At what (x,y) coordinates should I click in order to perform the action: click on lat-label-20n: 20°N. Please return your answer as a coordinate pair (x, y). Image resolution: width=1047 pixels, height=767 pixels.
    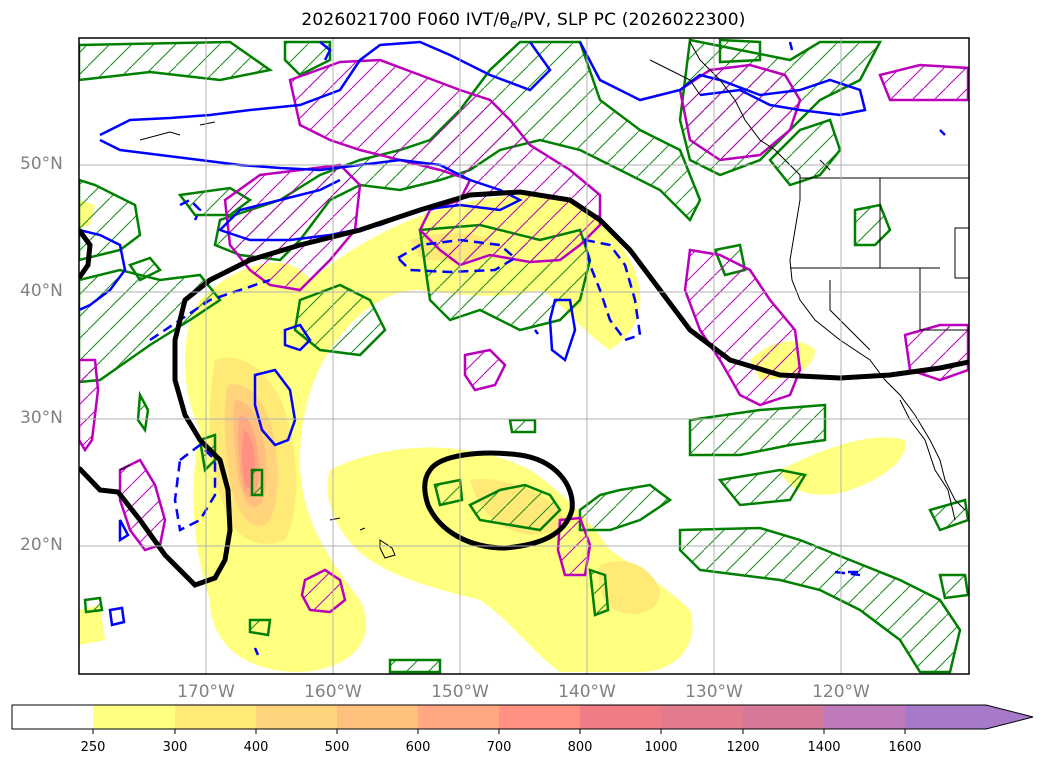
    Looking at the image, I should click on (41, 545).